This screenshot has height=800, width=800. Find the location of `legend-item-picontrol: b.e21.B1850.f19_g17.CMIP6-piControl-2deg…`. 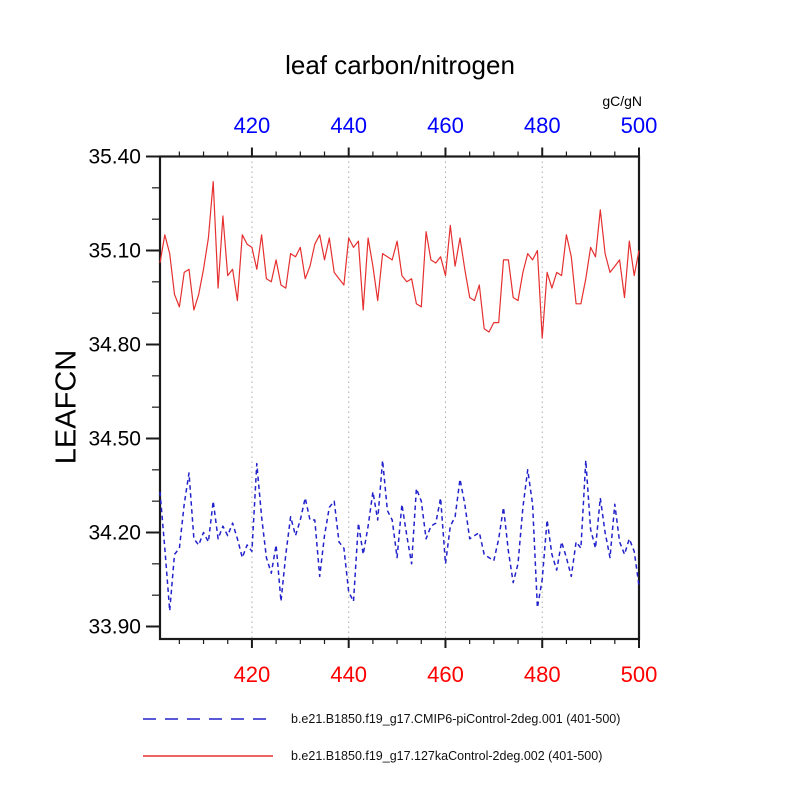

legend-item-picontrol: b.e21.B1850.f19_g17.CMIP6-piControl-2deg… is located at coordinates (381, 719).